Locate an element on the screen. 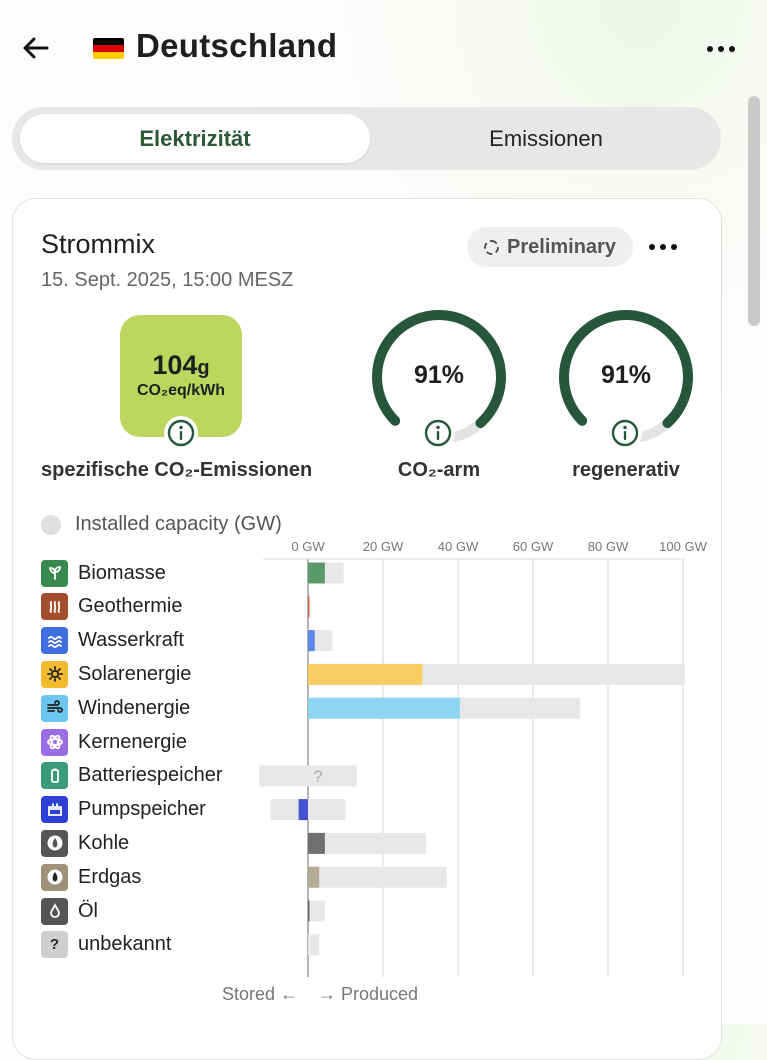 The width and height of the screenshot is (767, 1060). co2-intensity-value-unit: g is located at coordinates (203, 368).